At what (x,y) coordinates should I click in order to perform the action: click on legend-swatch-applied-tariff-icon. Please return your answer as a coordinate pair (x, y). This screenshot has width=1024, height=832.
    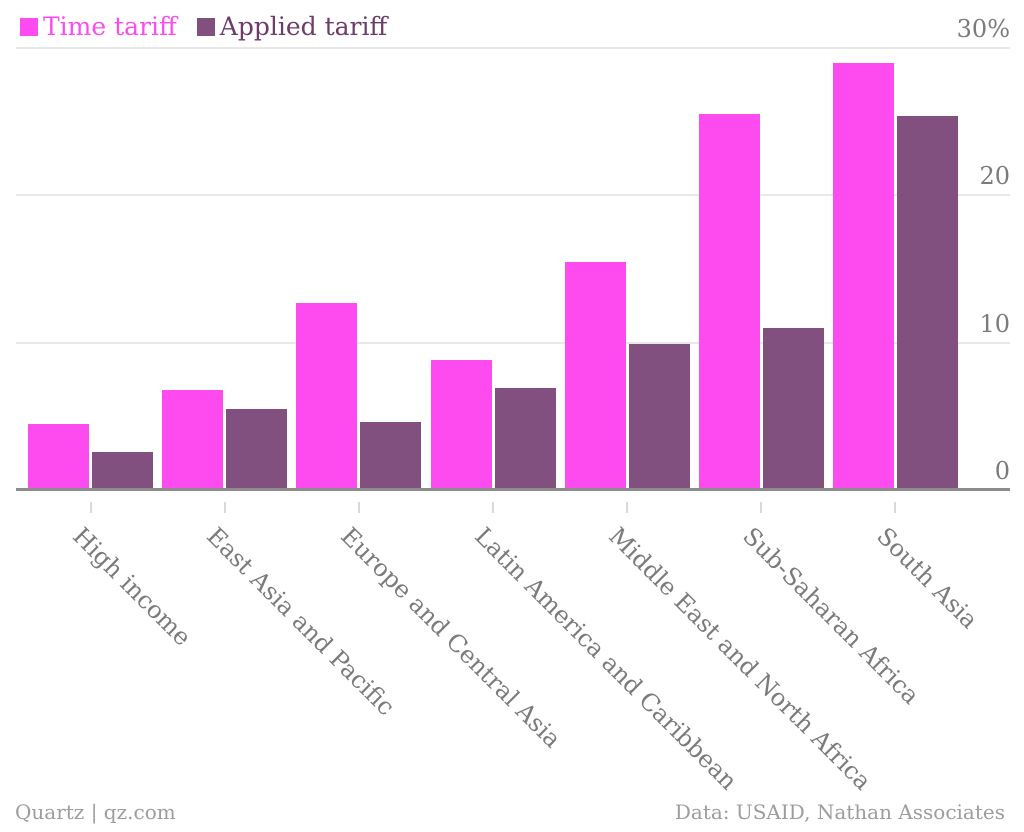
    Looking at the image, I should click on (205, 27).